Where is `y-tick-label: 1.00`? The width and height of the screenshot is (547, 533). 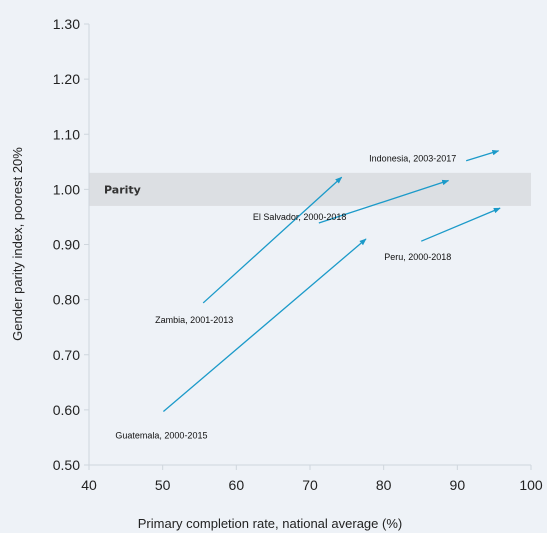 y-tick-label: 1.00 is located at coordinates (66, 189).